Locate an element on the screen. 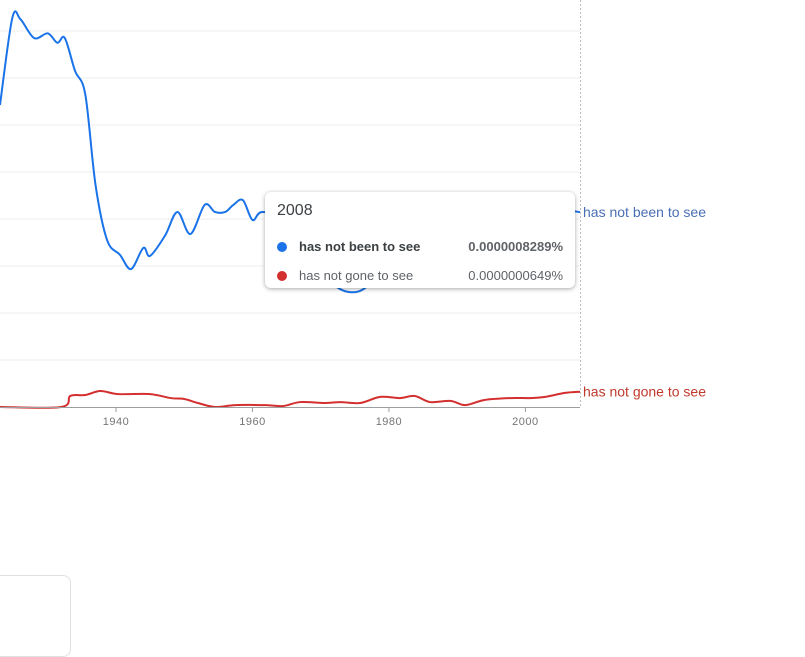  tooltip-row-series-1: has not been to see 0.0000008289% is located at coordinates (420, 246).